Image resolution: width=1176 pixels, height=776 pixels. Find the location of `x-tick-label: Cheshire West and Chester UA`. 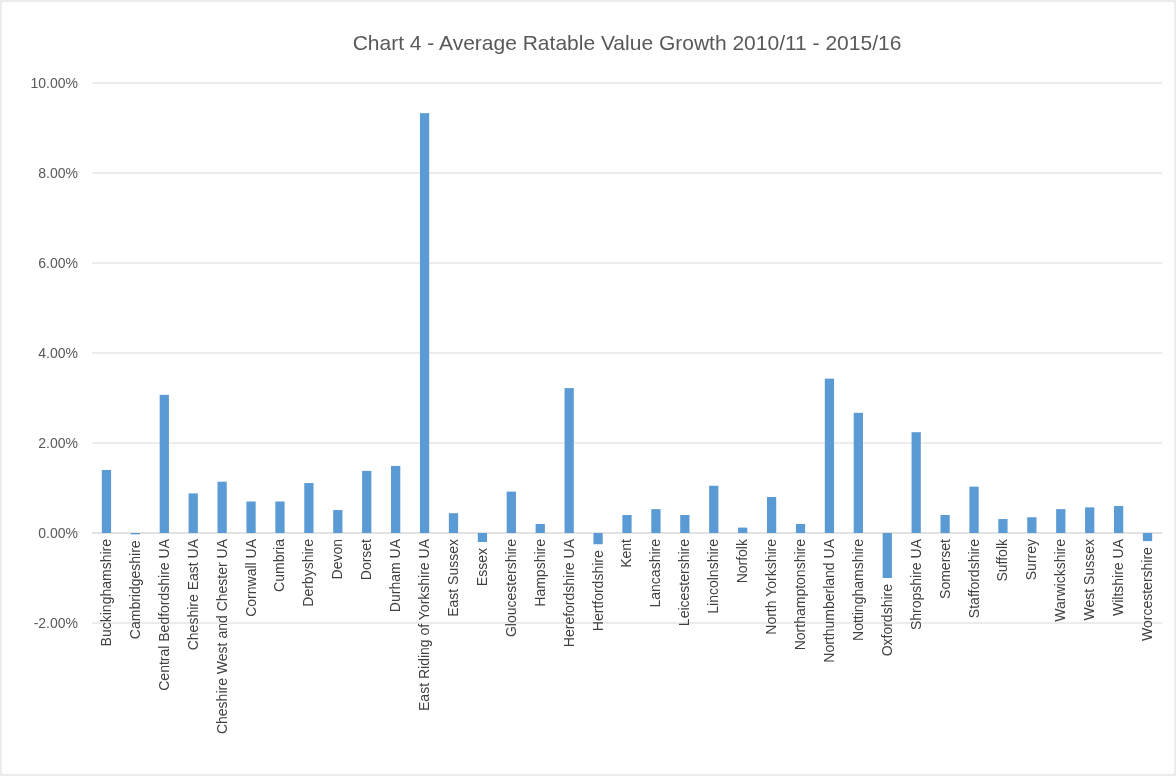

x-tick-label: Cheshire West and Chester UA is located at coordinates (221, 636).